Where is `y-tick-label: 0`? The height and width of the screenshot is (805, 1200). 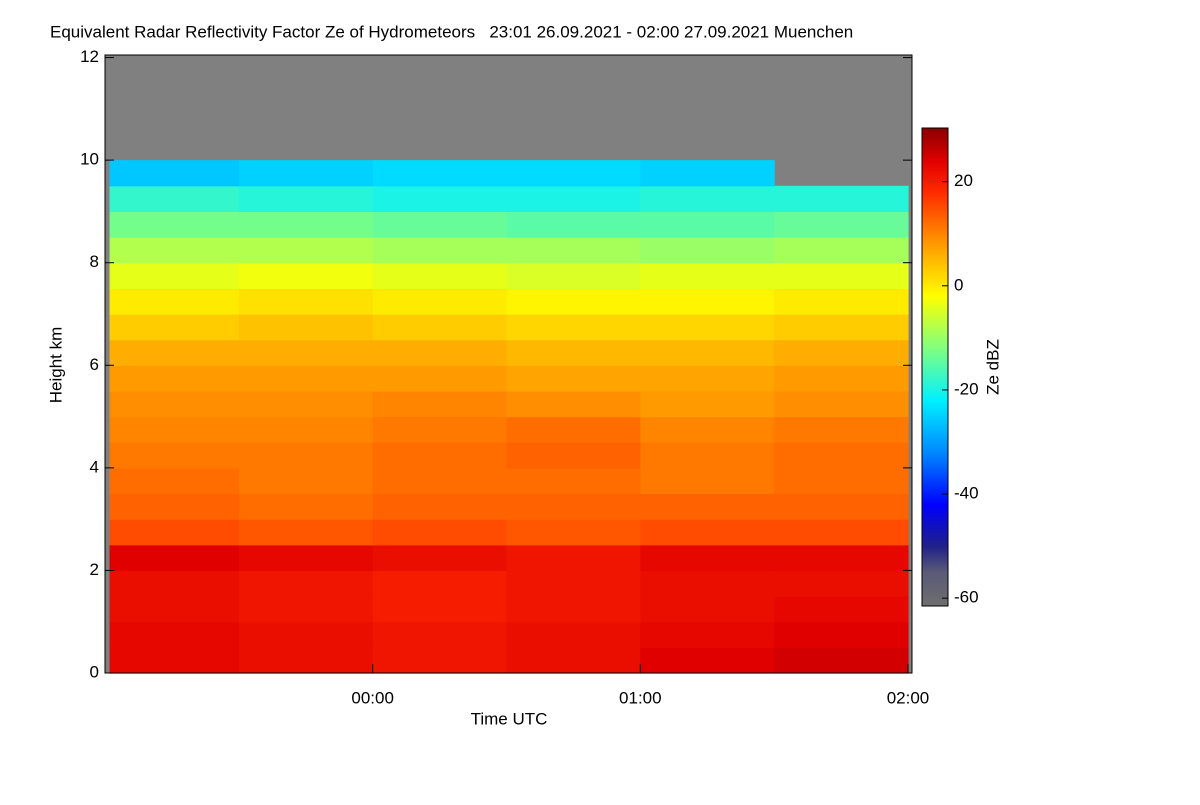
y-tick-label: 0 is located at coordinates (94, 671).